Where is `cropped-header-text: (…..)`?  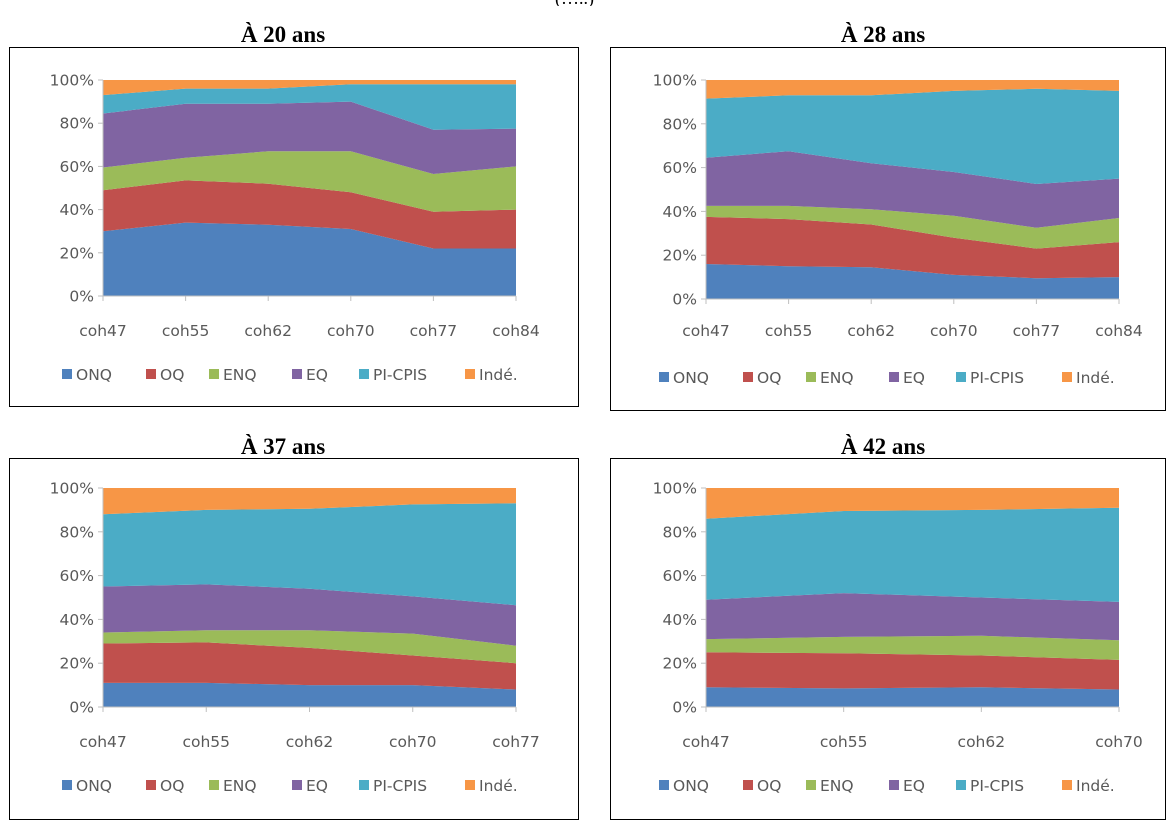 cropped-header-text: (…..) is located at coordinates (583, 3).